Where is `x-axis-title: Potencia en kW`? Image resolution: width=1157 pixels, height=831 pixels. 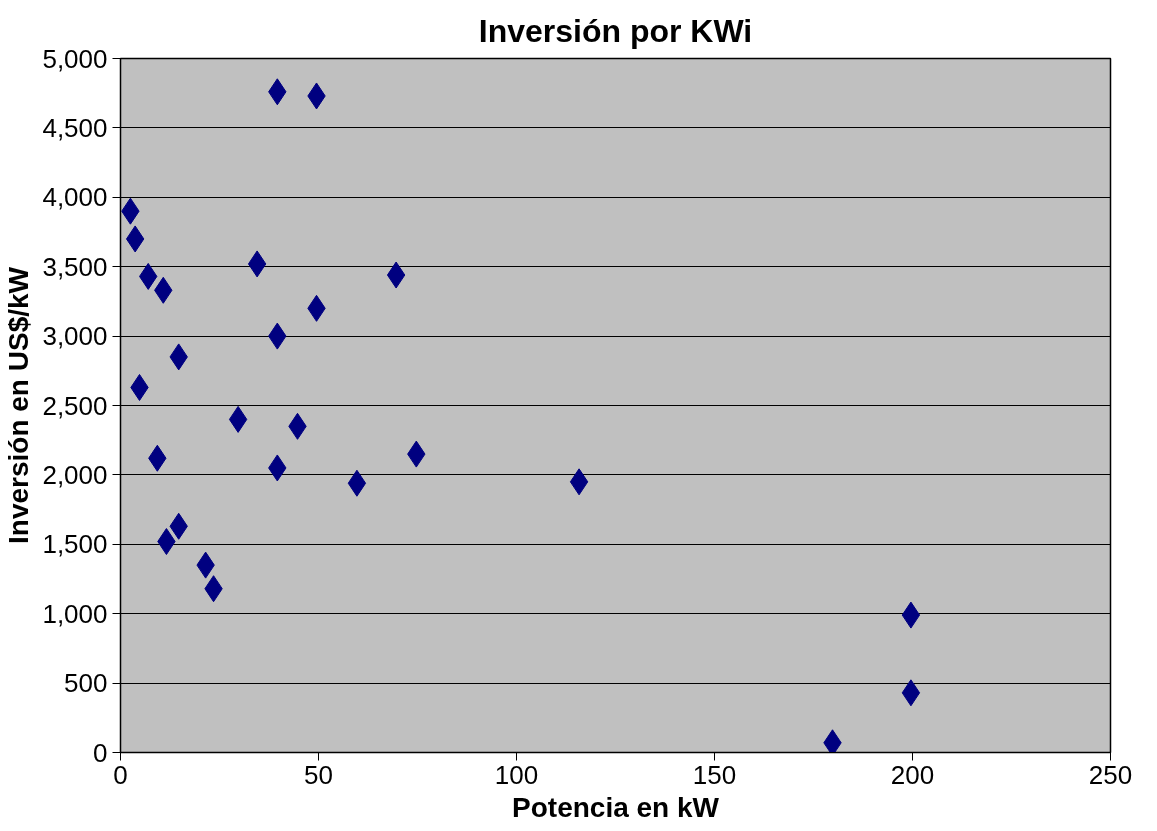
x-axis-title: Potencia en kW is located at coordinates (616, 807).